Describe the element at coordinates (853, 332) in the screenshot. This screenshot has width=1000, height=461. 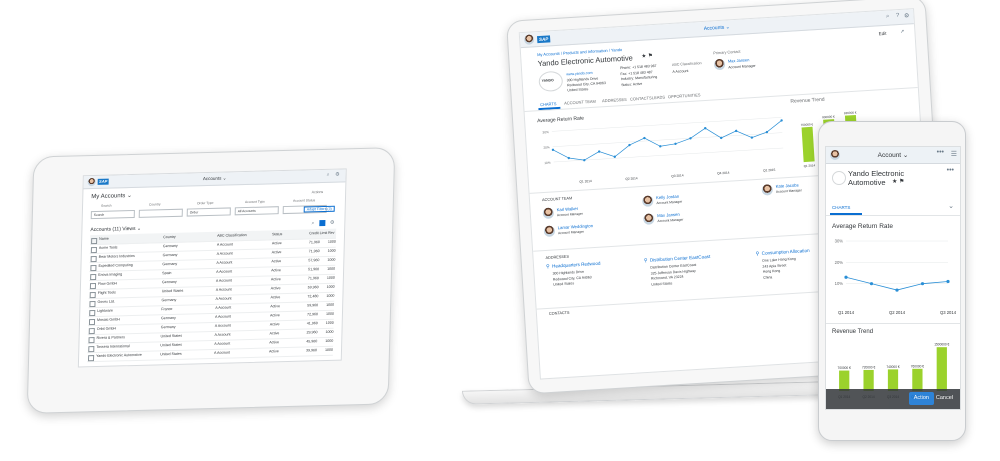
I see `rev-chart-title: Revenue Trend` at that location.